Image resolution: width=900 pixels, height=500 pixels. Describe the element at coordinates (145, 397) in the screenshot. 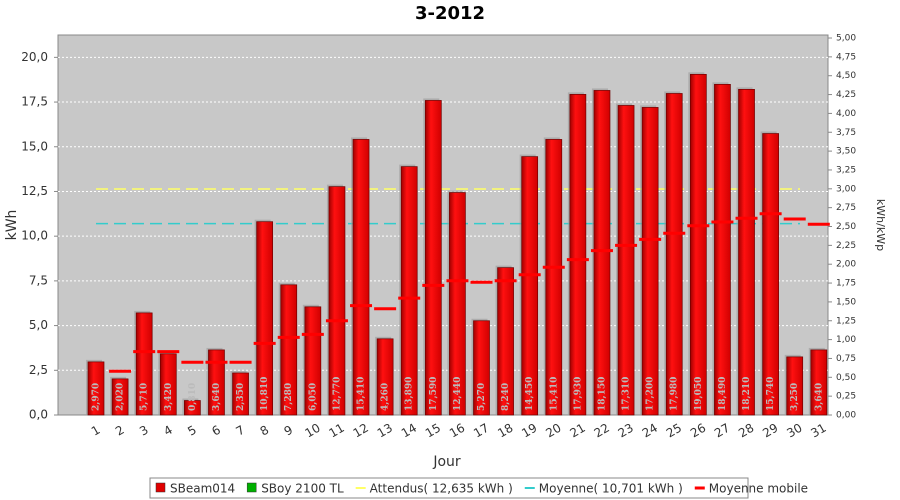

I see `data-label: 5,710` at that location.